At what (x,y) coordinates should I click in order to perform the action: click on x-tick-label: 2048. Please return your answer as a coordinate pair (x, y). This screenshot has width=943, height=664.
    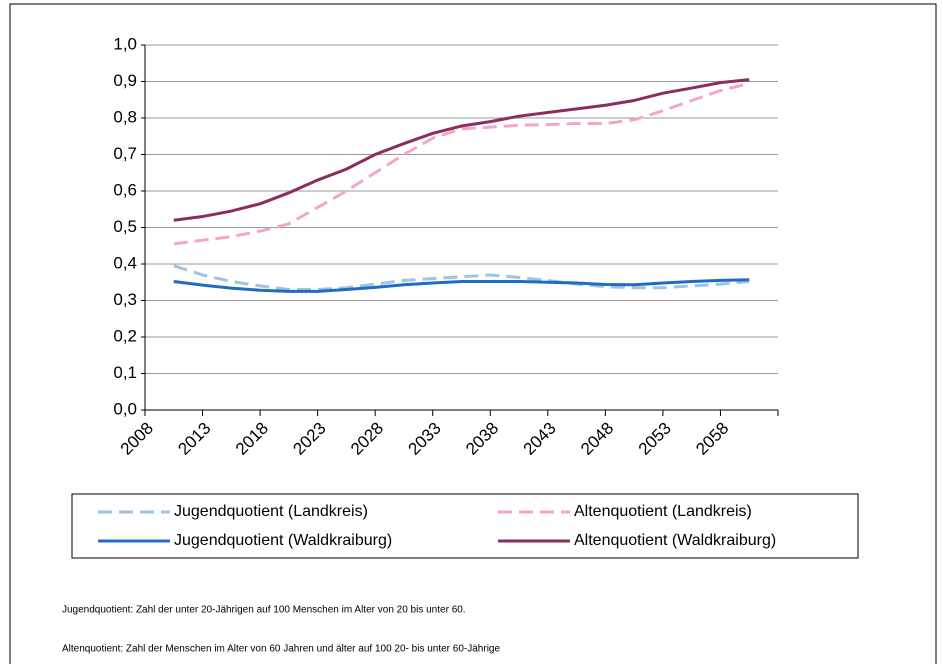
    Looking at the image, I should click on (597, 439).